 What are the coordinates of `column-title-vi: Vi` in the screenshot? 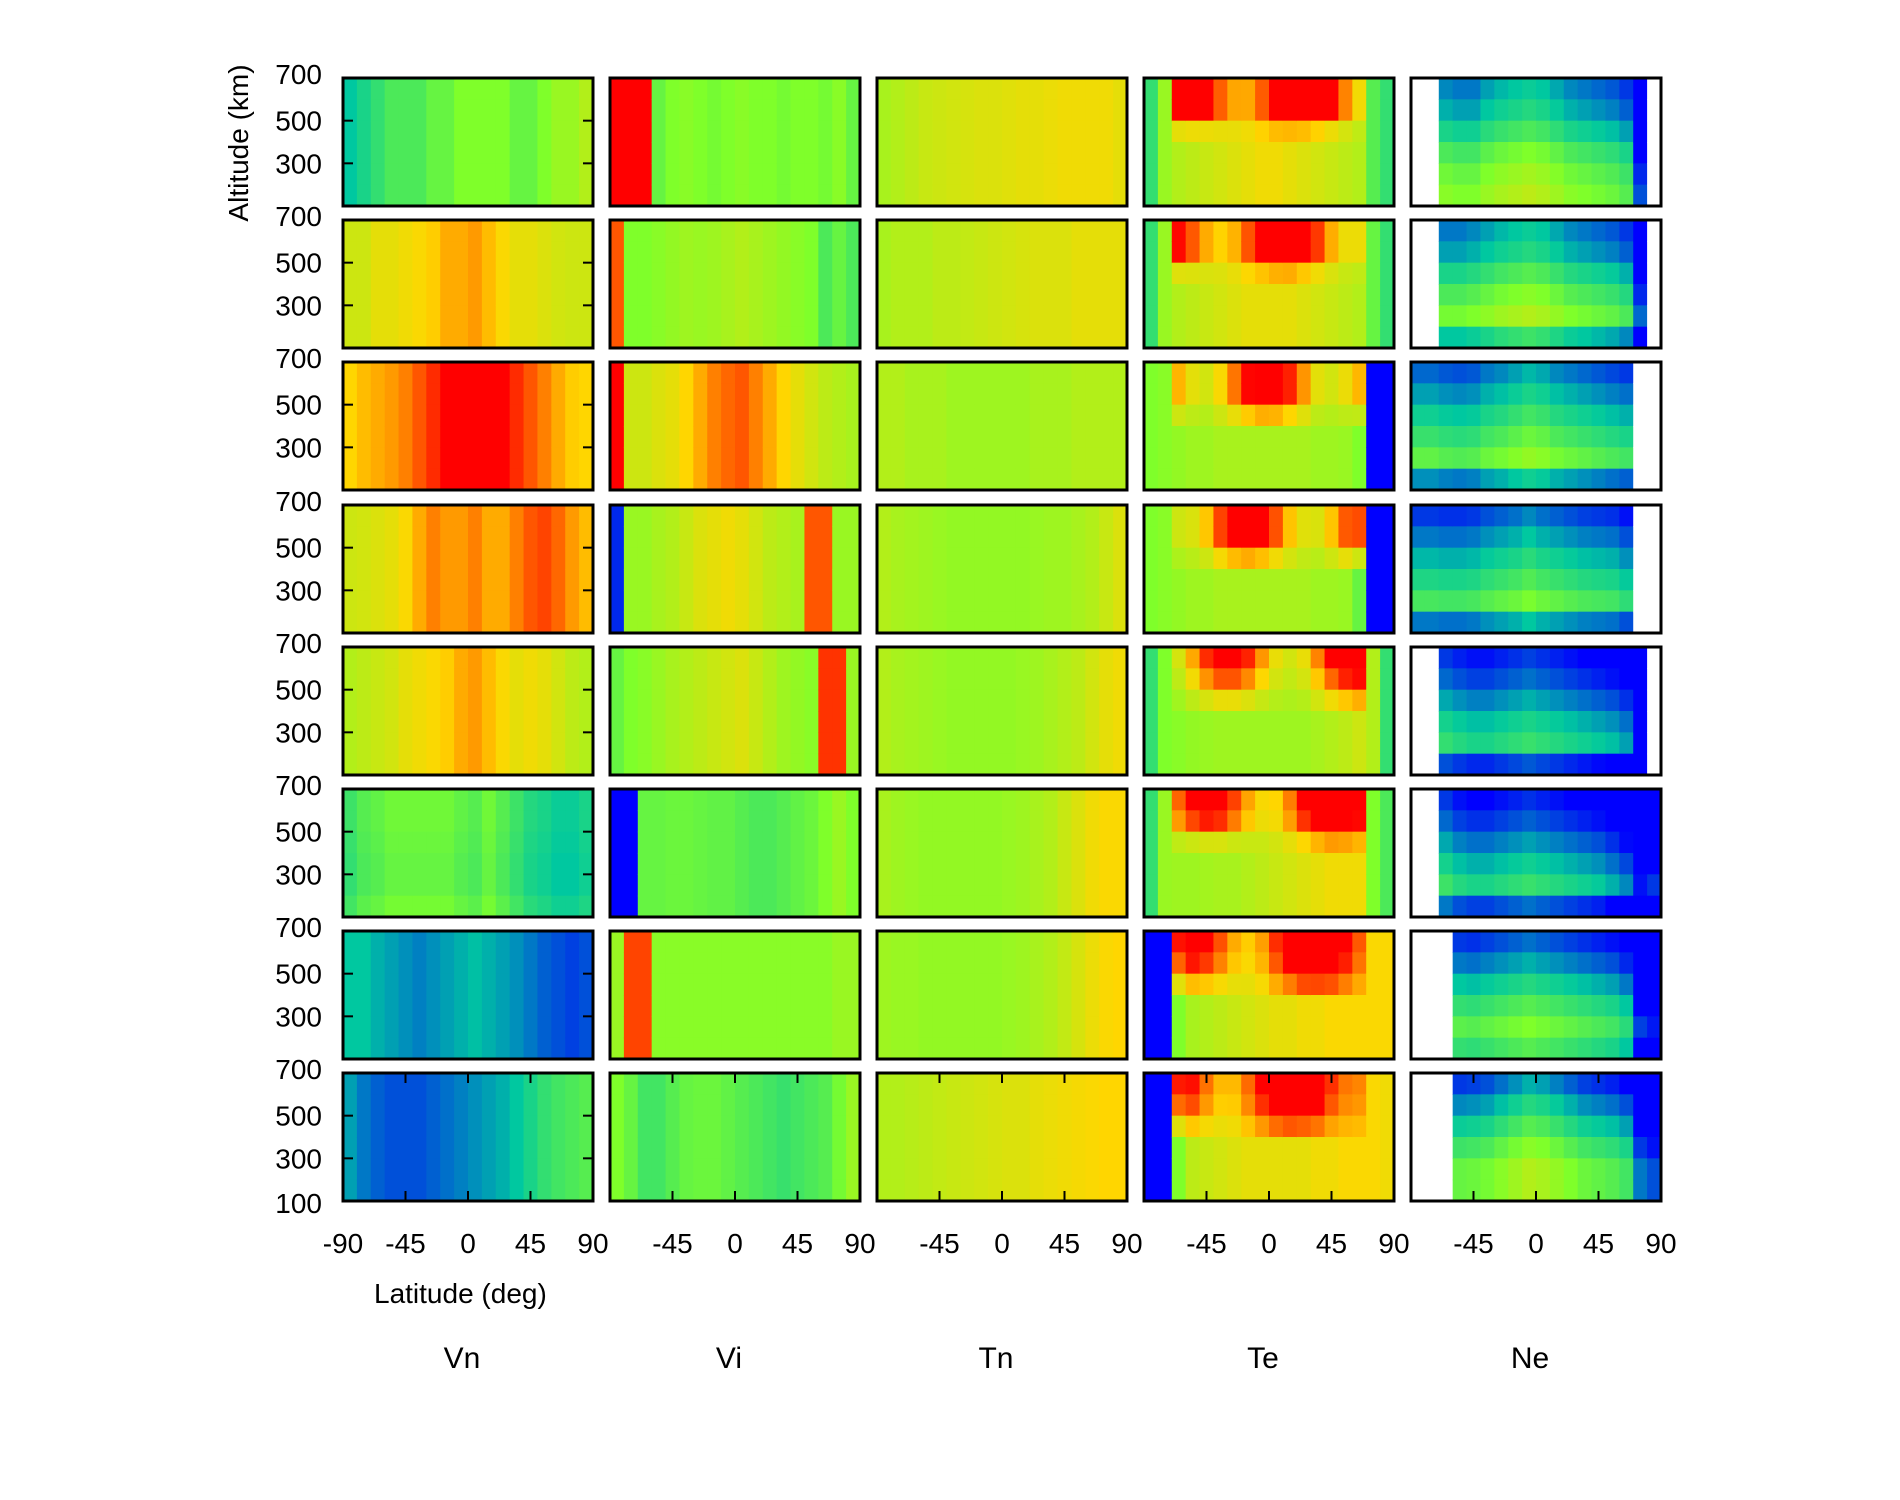 It's located at (729, 1358).